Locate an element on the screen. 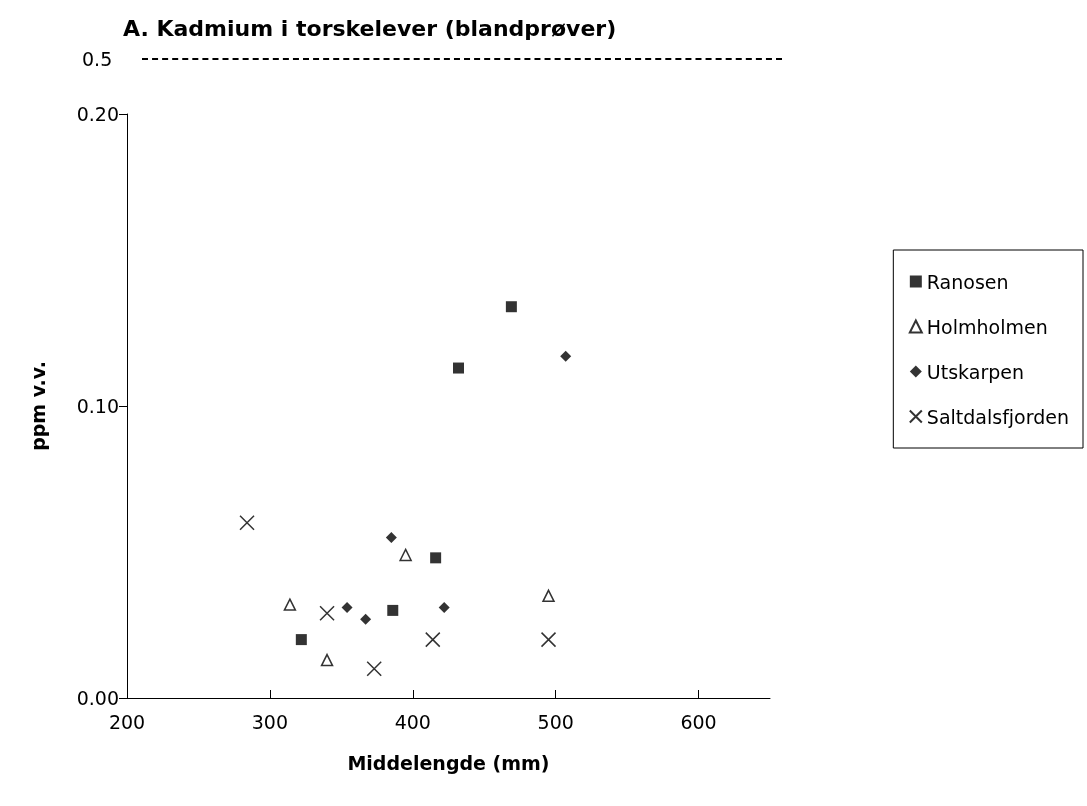  chart-title: A. Kadmium i torskelever (blandprøver) is located at coordinates (370, 28).